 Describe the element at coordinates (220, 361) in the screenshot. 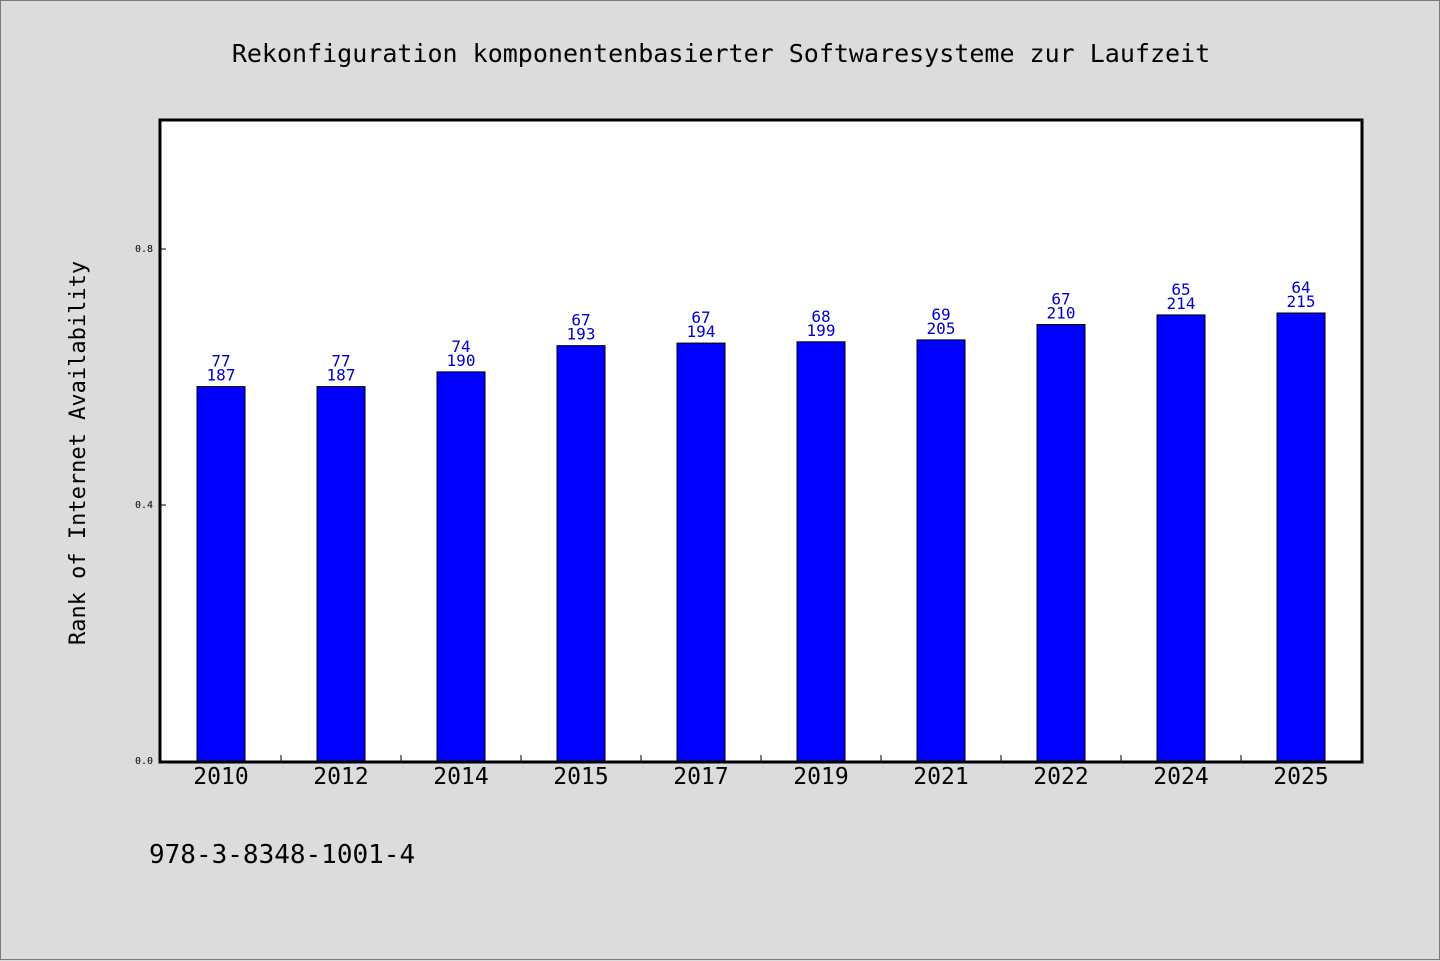

I see `data-label-top-2010: 77` at that location.